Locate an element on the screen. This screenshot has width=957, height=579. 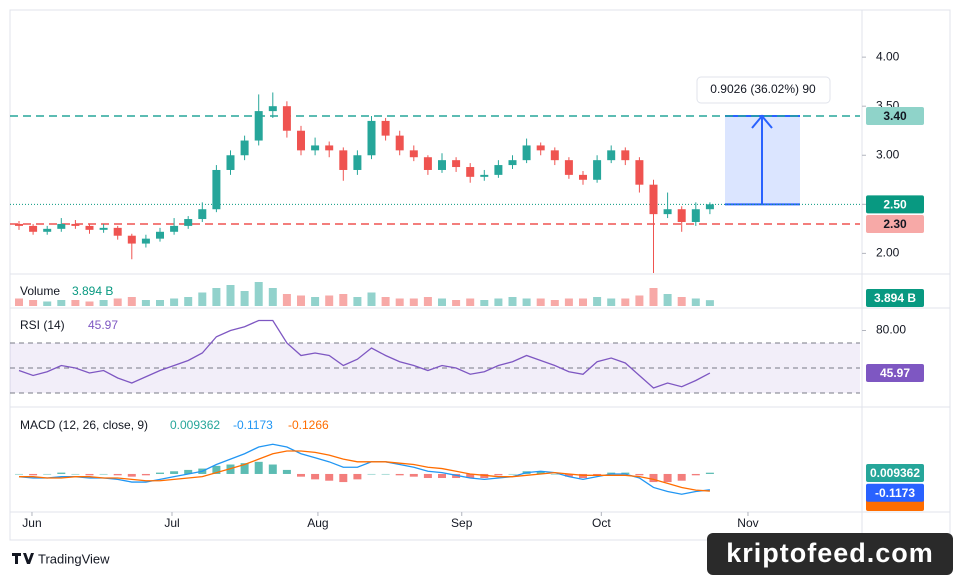
measure-label: 0.9026 (36.02%) 90 is located at coordinates (763, 89).